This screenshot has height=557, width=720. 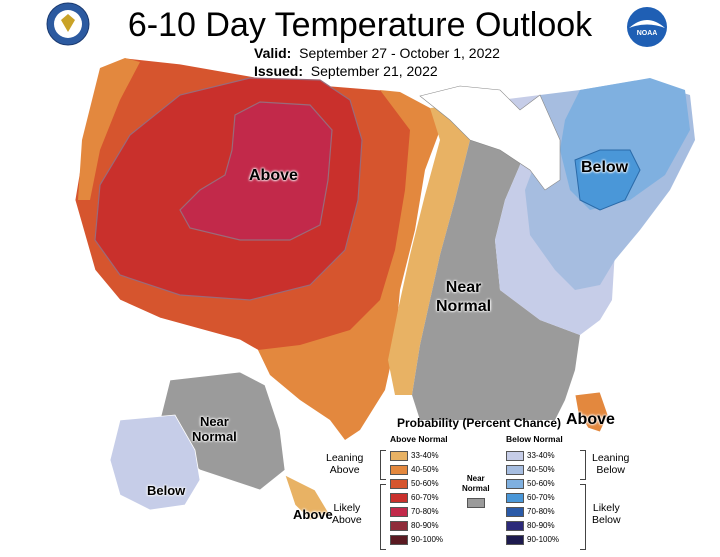 What do you see at coordinates (543, 539) in the screenshot?
I see `legend-below-bin-label: 90-100%` at bounding box center [543, 539].